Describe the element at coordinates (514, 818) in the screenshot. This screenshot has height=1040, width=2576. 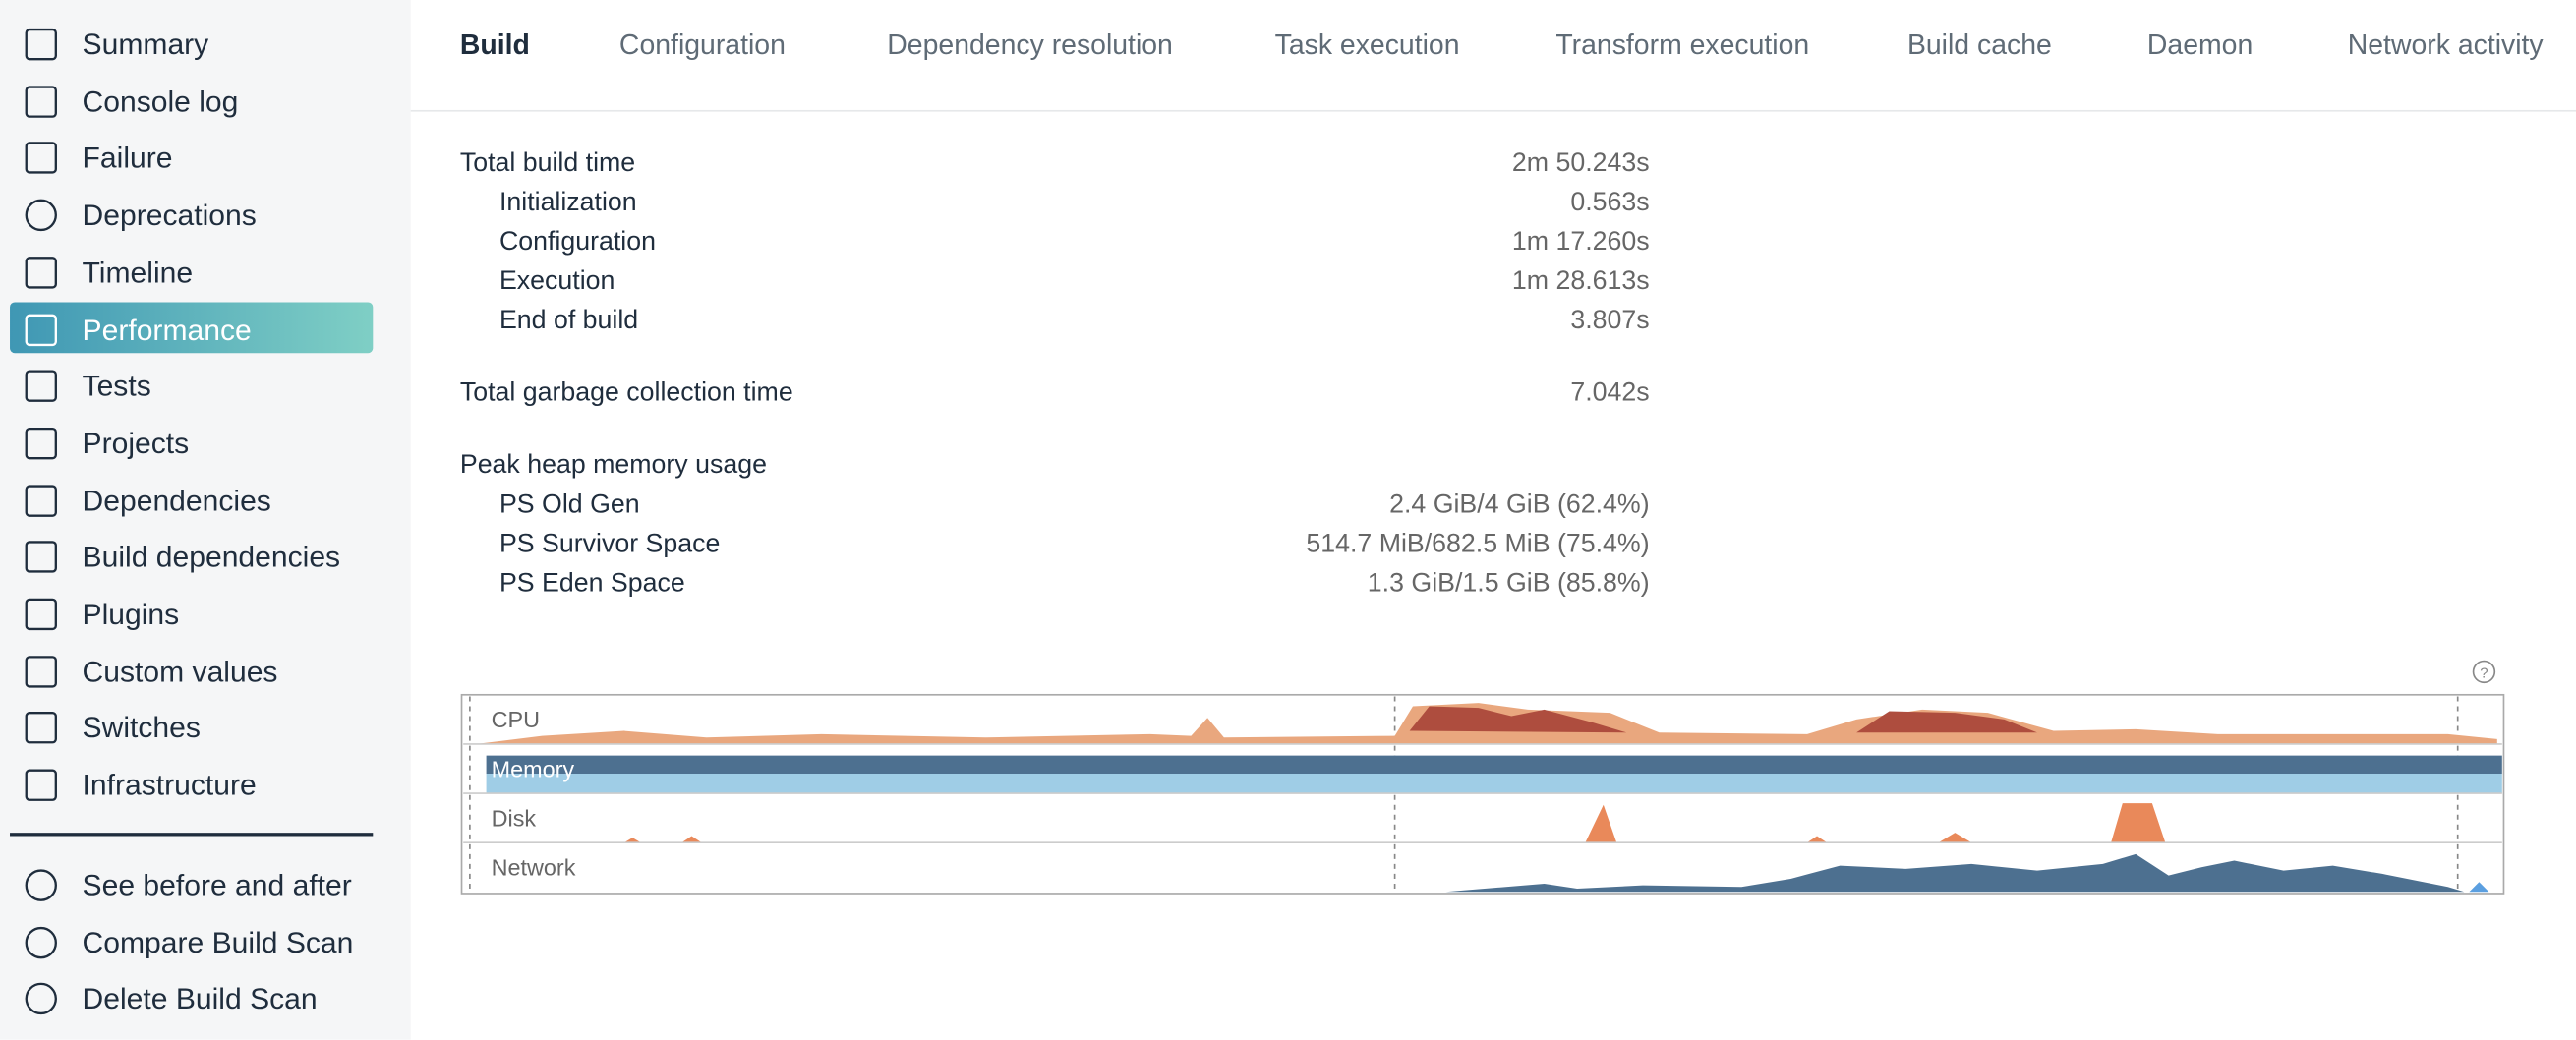
I see `lane-label: Disk` at that location.